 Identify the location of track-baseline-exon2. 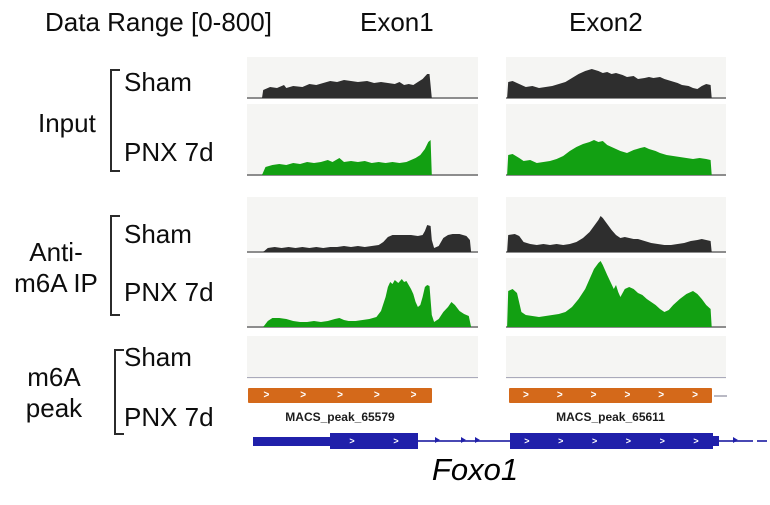
(616, 377).